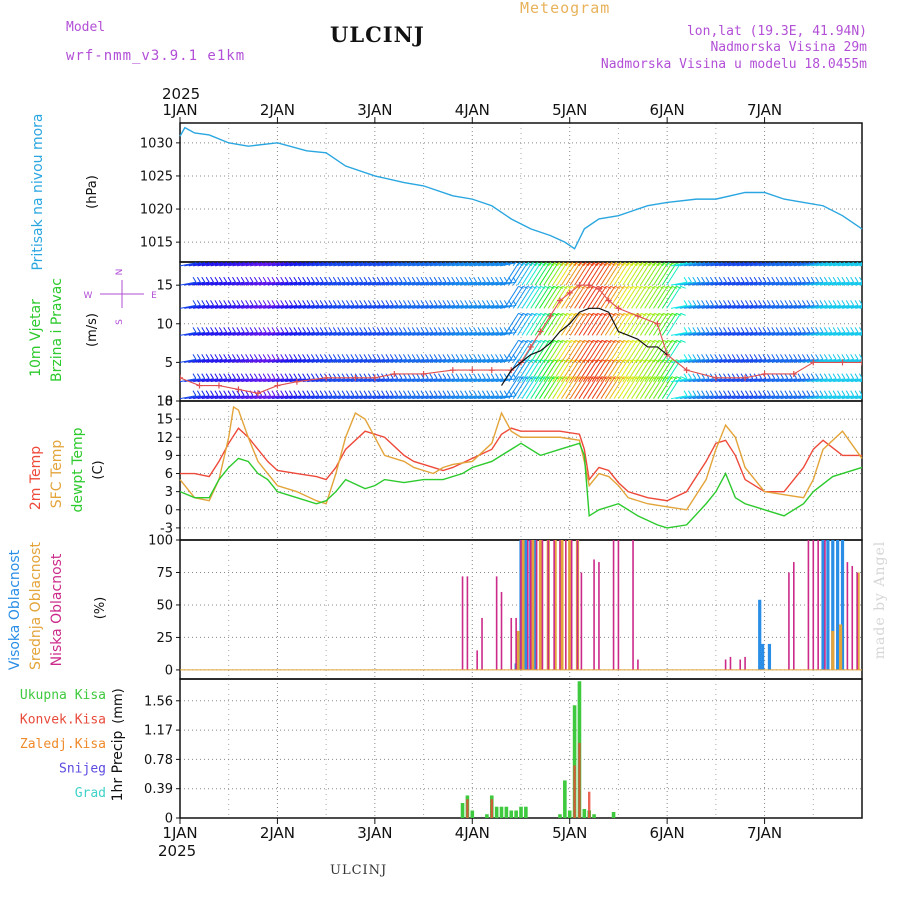 The height and width of the screenshot is (900, 900). What do you see at coordinates (88, 296) in the screenshot?
I see `compass-west-label: W` at bounding box center [88, 296].